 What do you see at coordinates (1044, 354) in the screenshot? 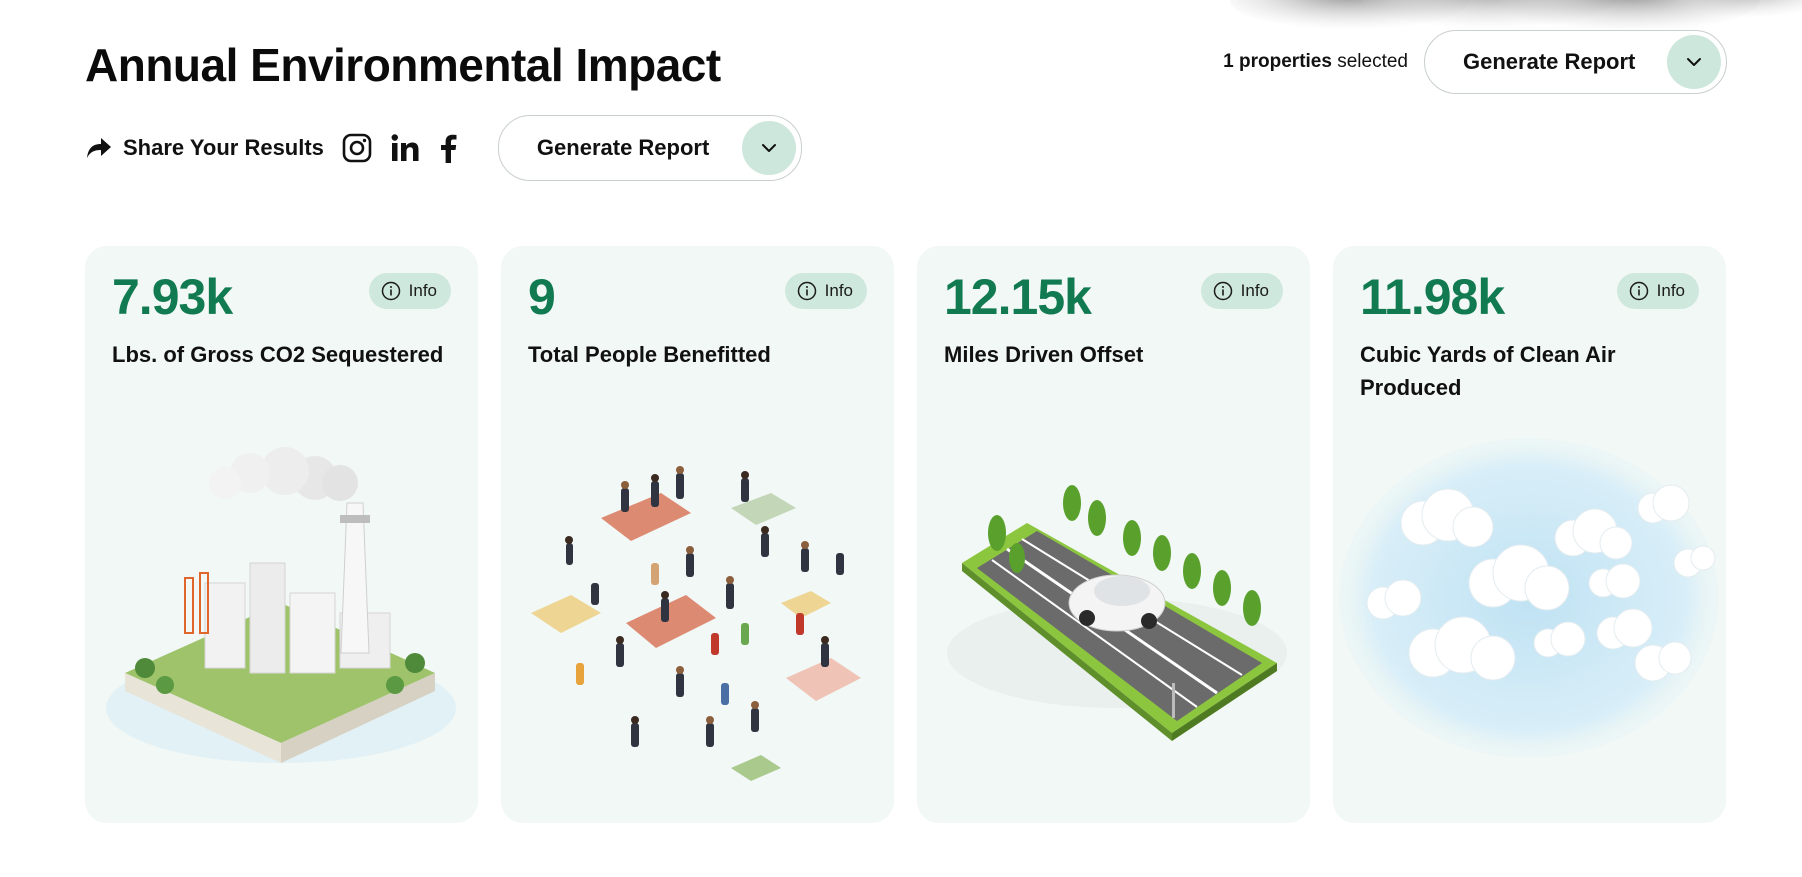
I see `impact-label: Miles Driven Offset` at bounding box center [1044, 354].